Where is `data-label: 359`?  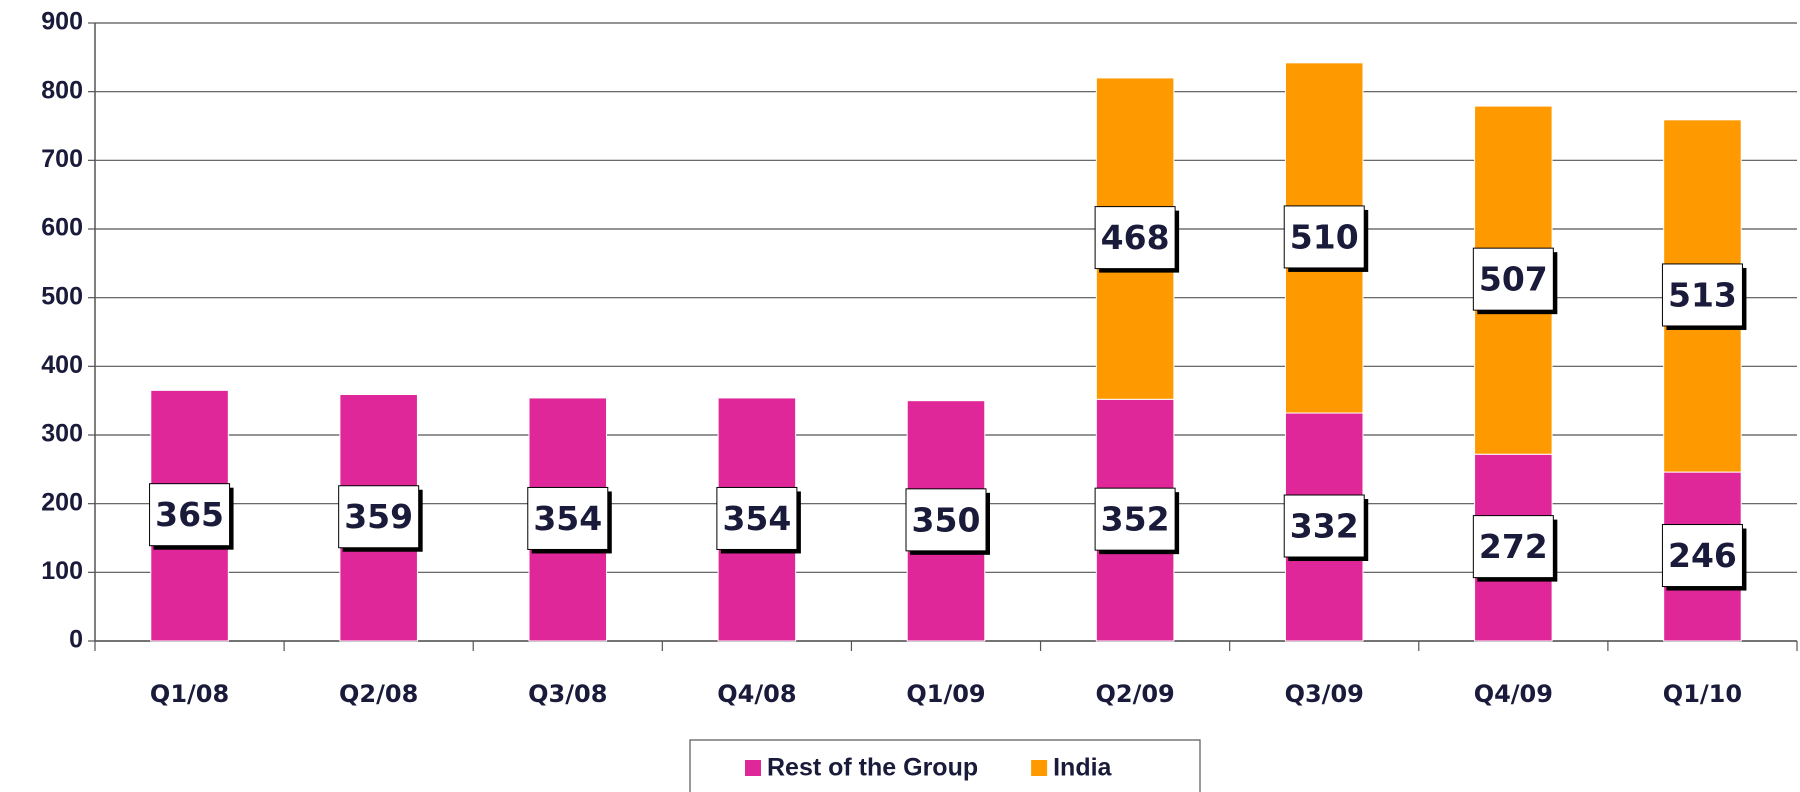 data-label: 359 is located at coordinates (378, 516).